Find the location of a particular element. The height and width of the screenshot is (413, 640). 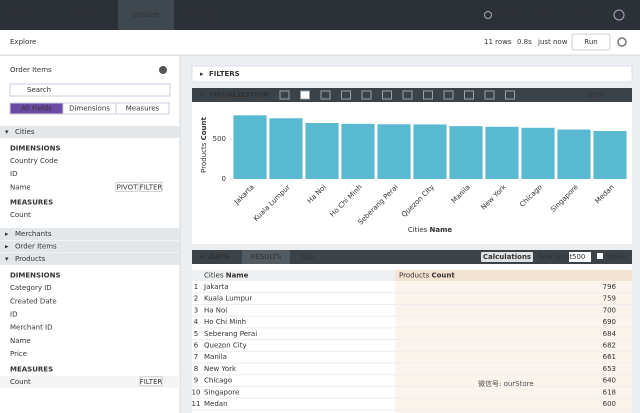

run-label: Run is located at coordinates (590, 42).